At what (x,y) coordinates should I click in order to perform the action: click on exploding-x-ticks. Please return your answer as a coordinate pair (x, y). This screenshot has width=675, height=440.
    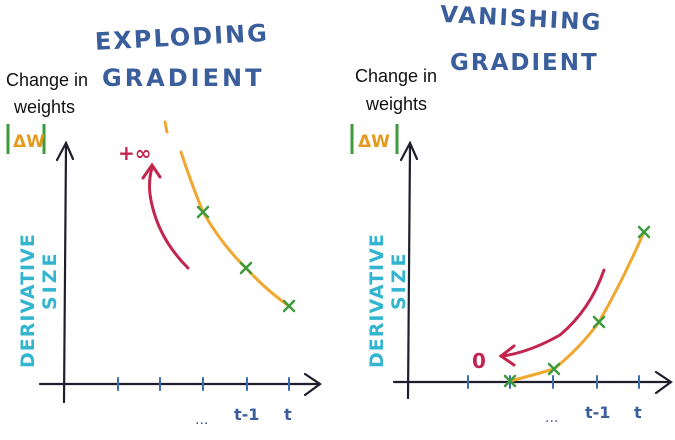
    Looking at the image, I should click on (203, 384).